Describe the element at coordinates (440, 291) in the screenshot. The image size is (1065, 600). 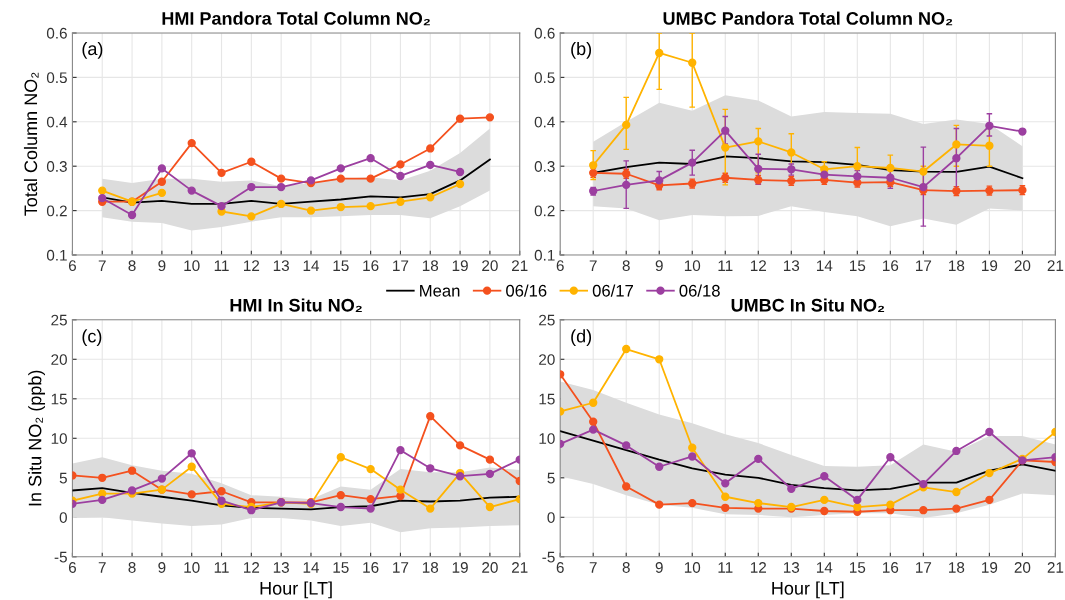
I see `legend-label: Mean` at that location.